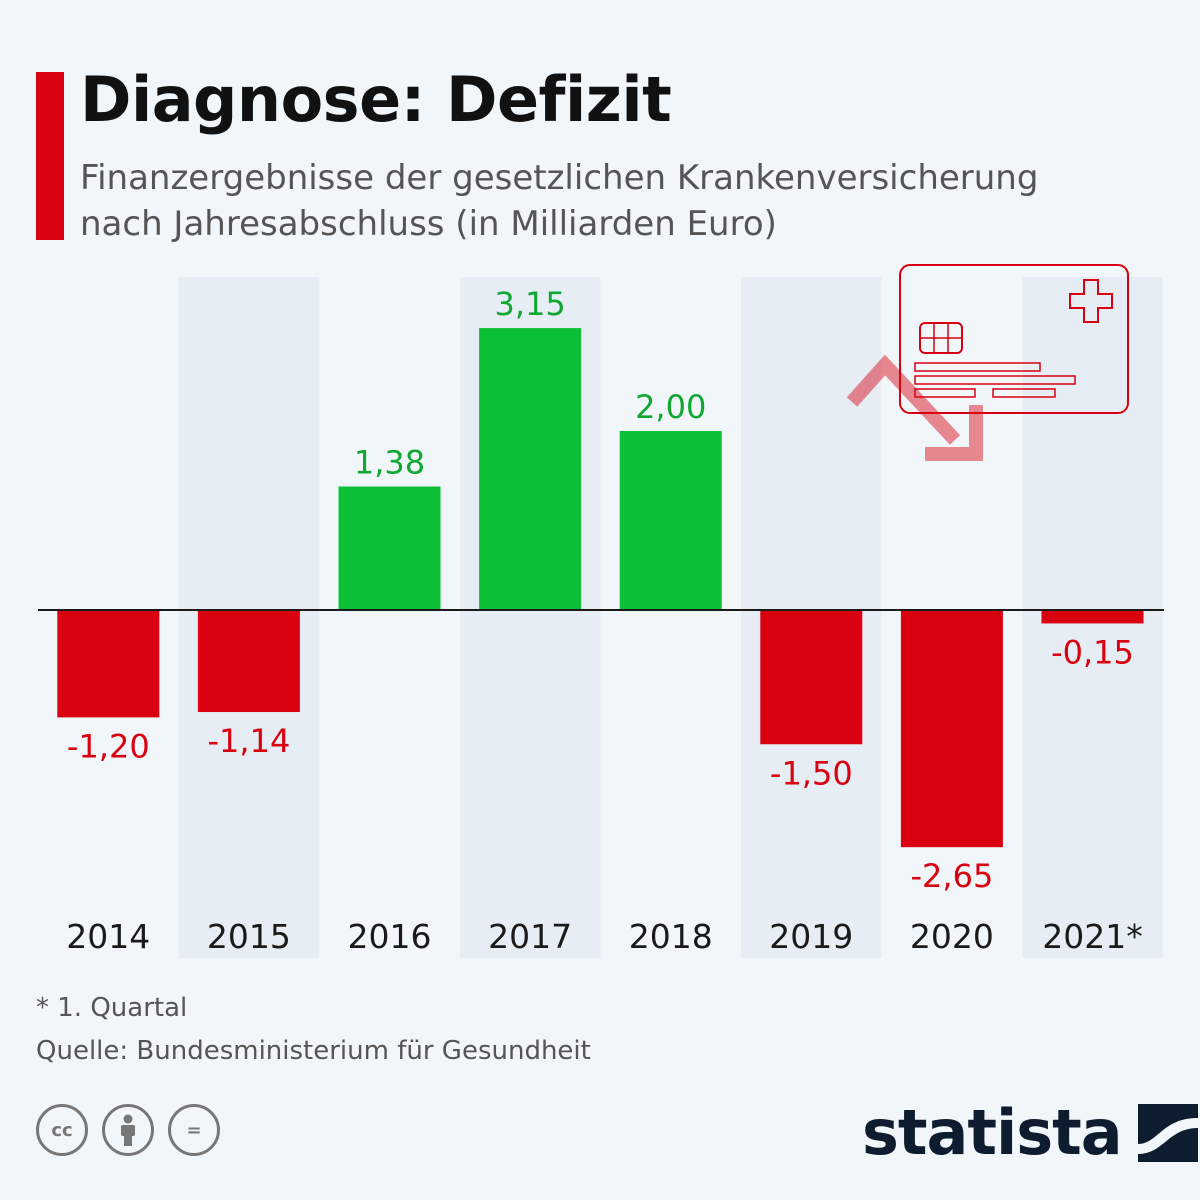 The image size is (1200, 1200). Describe the element at coordinates (389, 548) in the screenshot. I see `bar-2016` at that location.